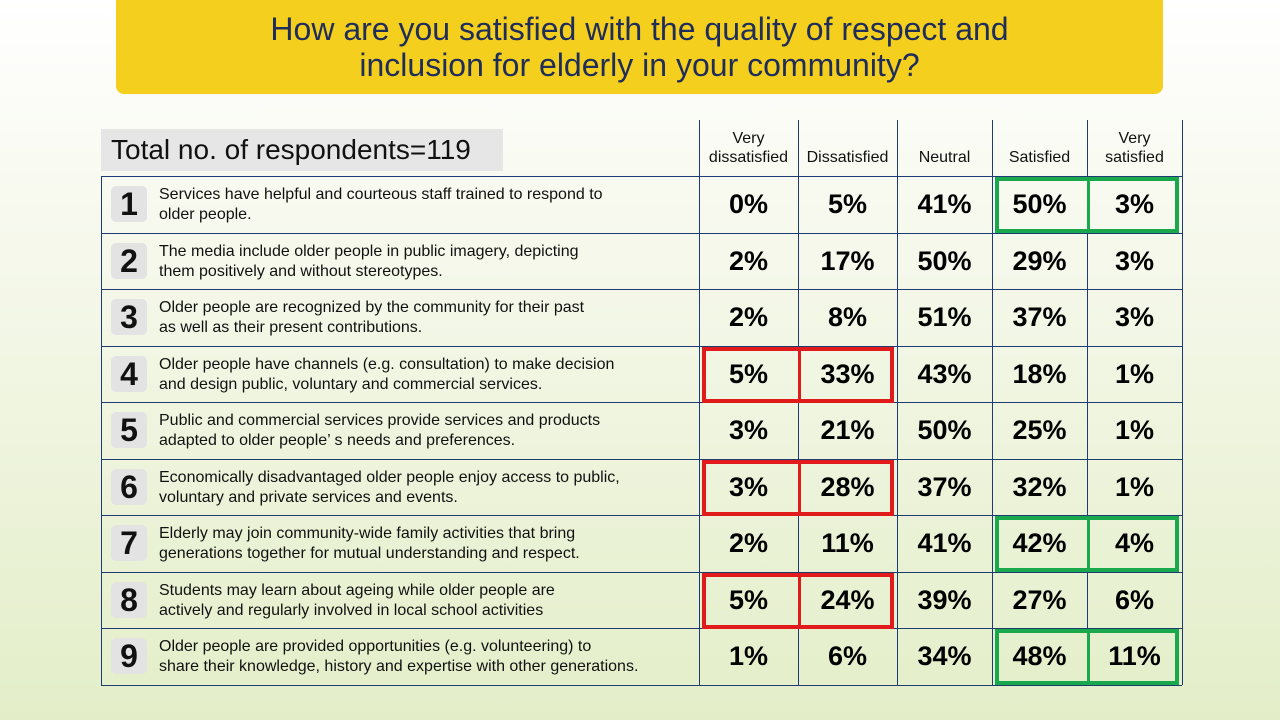  What do you see at coordinates (748, 600) in the screenshot?
I see `percent-cell: 5%` at bounding box center [748, 600].